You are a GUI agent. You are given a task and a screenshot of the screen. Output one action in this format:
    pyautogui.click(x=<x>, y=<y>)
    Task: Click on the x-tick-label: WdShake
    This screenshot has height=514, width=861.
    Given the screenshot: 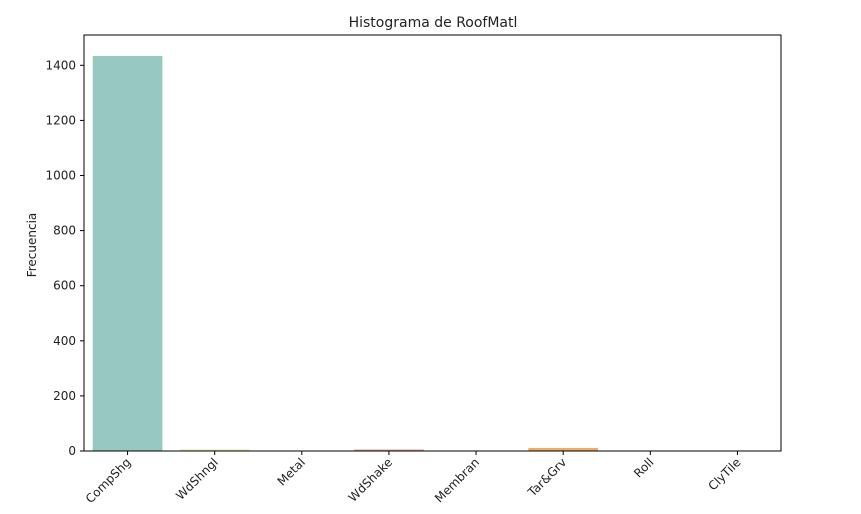 What is the action you would take?
    pyautogui.click(x=370, y=479)
    